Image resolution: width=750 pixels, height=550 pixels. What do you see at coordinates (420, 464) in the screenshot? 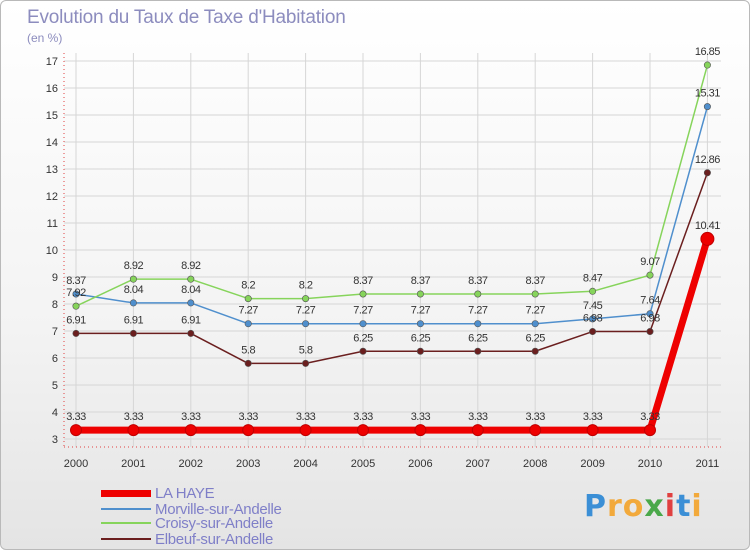
I see `x-tick-label: 2006` at bounding box center [420, 464].